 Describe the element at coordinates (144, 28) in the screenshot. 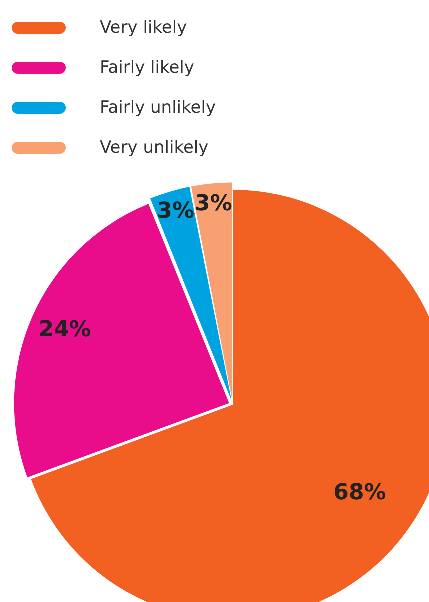

I see `legend-label: Very likely` at that location.